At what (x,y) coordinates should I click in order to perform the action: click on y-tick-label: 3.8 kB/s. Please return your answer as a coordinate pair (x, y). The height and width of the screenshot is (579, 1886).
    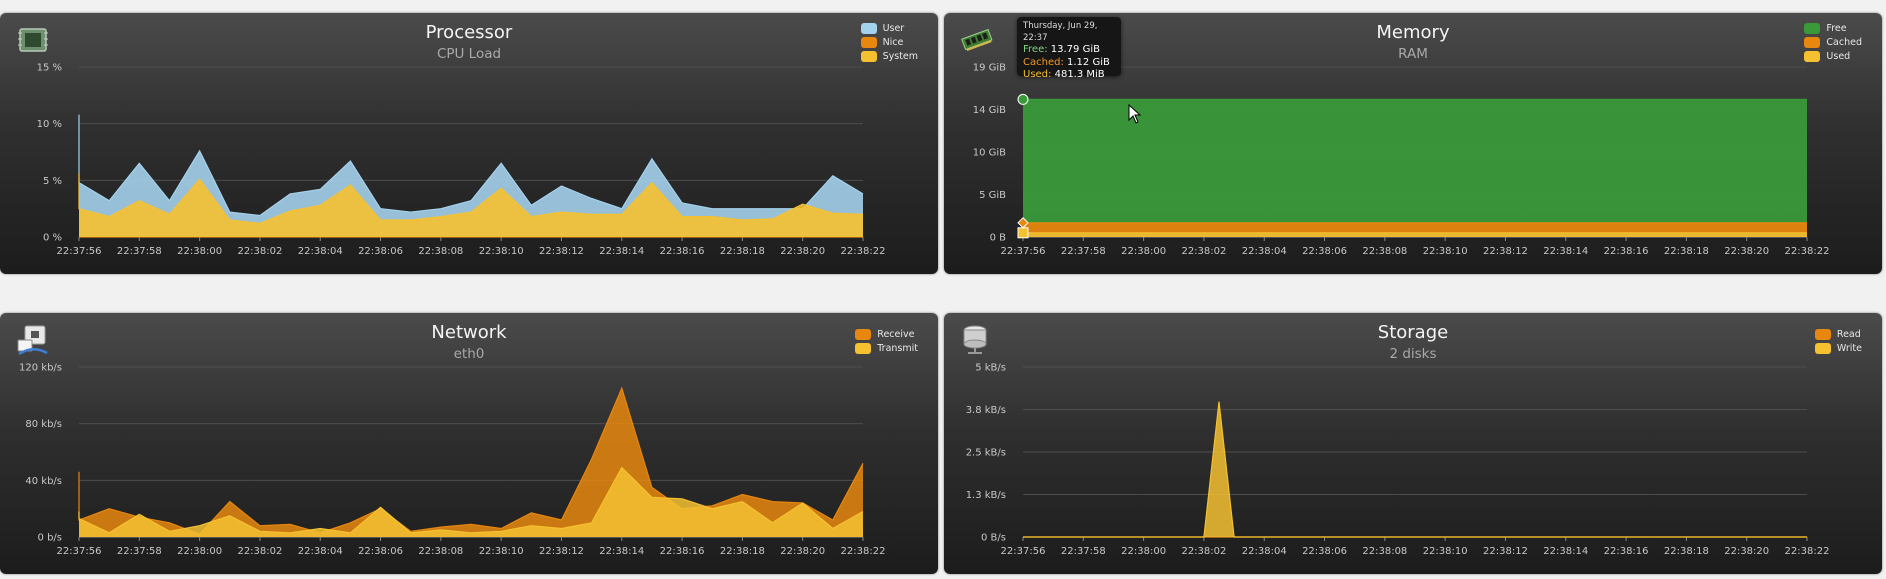
    Looking at the image, I should click on (986, 410).